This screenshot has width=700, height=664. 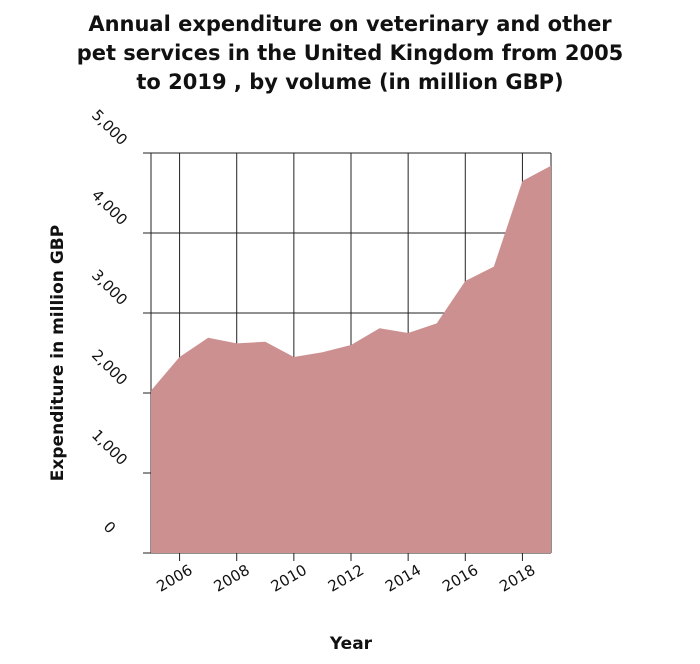 I want to click on y-tick-label-3: 3,000, so click(x=109, y=287).